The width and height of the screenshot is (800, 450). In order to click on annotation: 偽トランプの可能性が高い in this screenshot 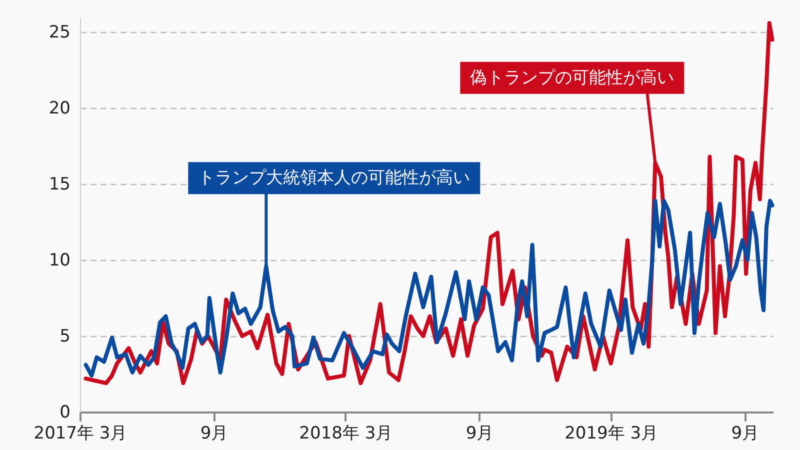, I will do `click(572, 78)`.